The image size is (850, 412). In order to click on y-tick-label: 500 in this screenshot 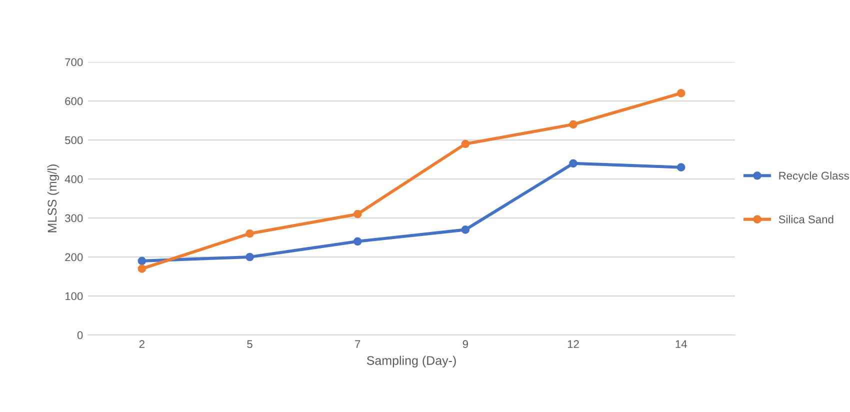, I will do `click(74, 140)`.